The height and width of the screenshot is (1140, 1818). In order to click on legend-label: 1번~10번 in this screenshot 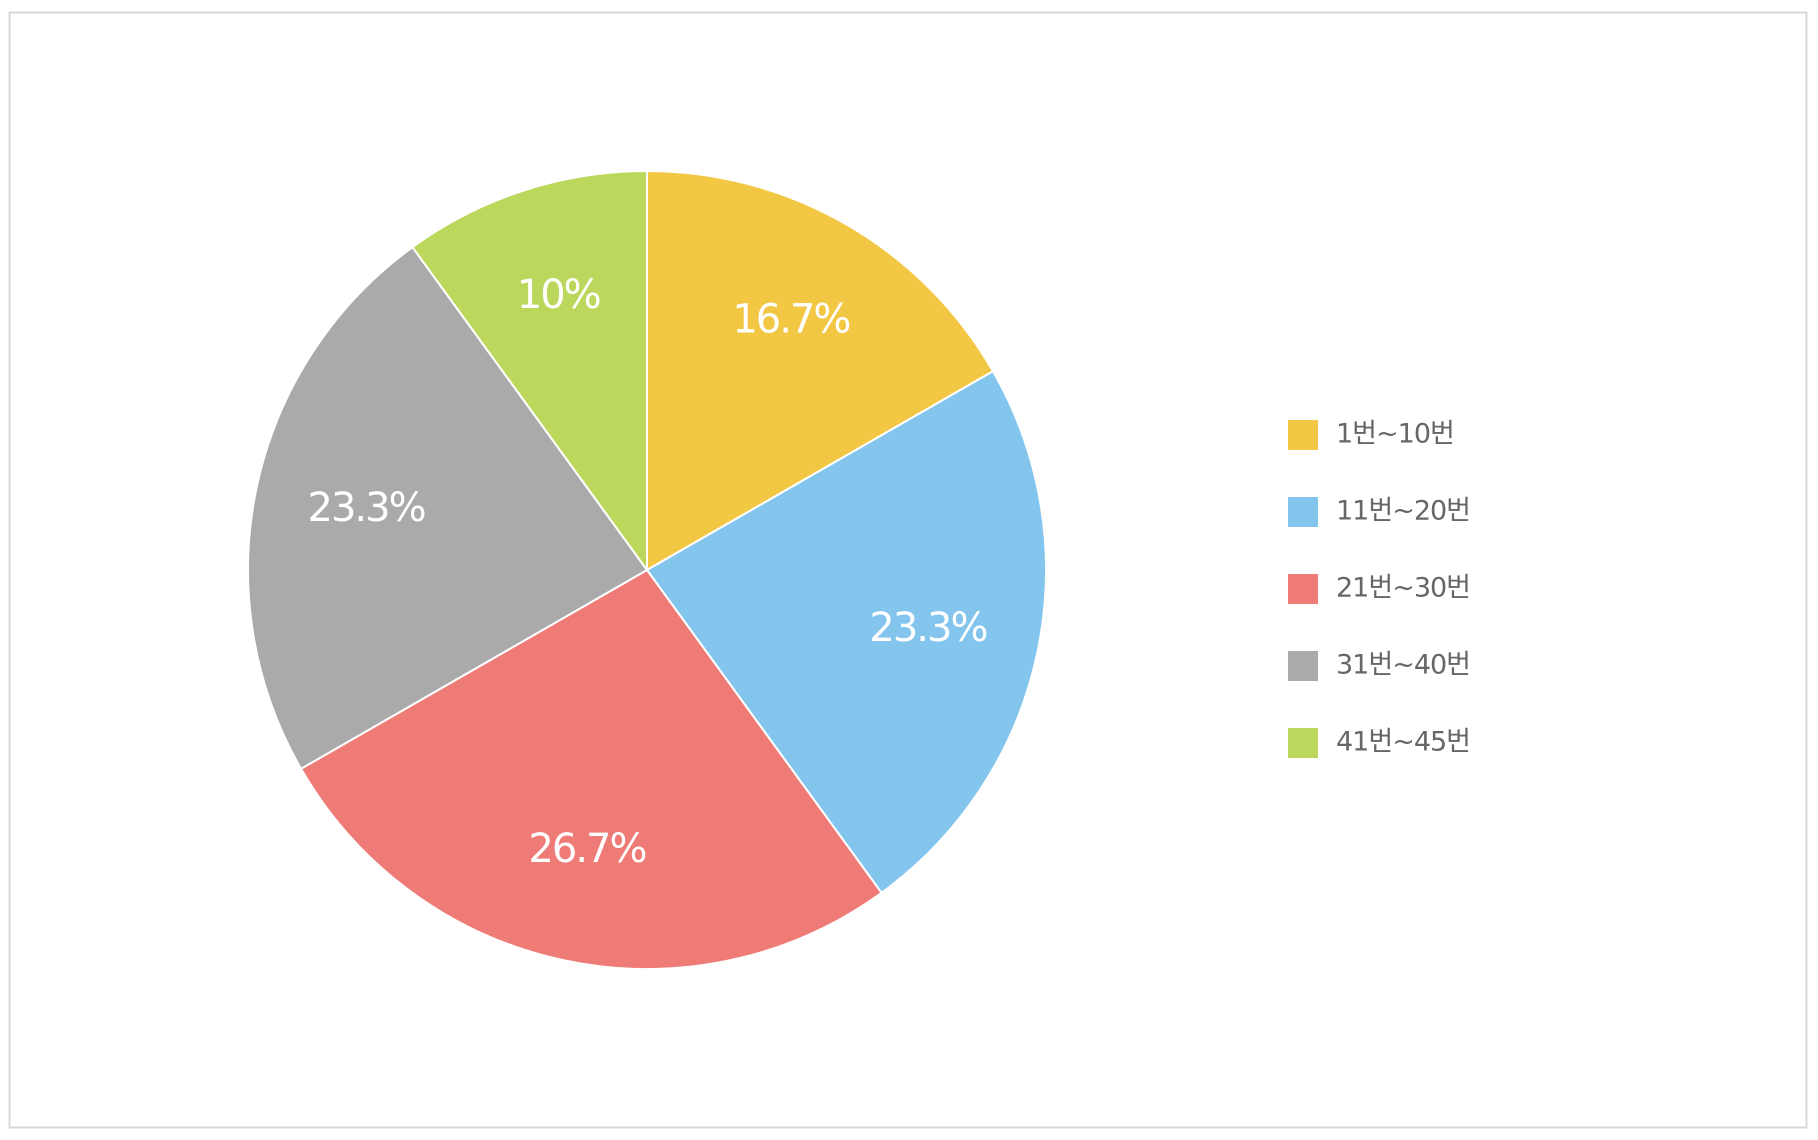, I will do `click(1395, 434)`.